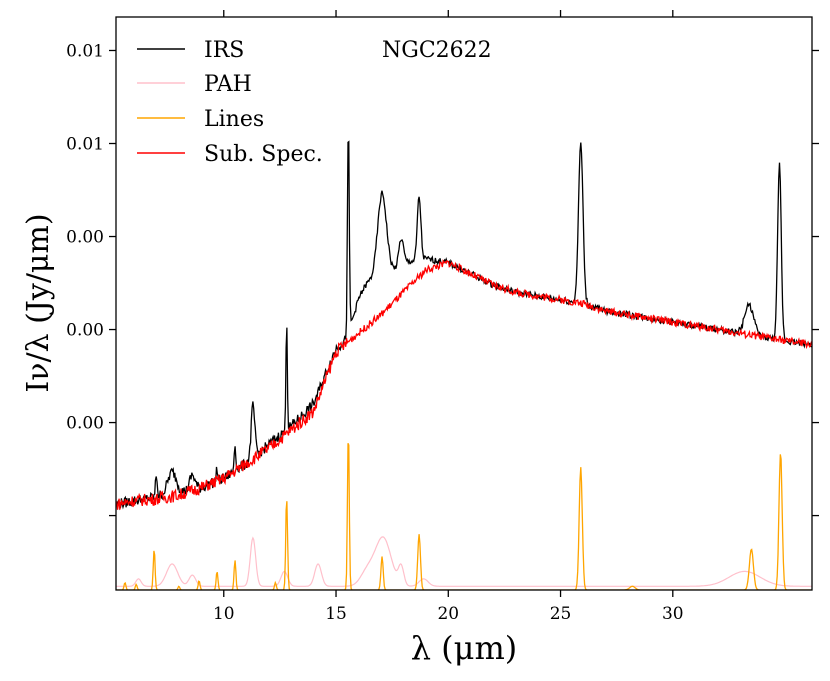  What do you see at coordinates (230, 102) in the screenshot?
I see `legend: IRS PAH Lines Sub. Spec.` at bounding box center [230, 102].